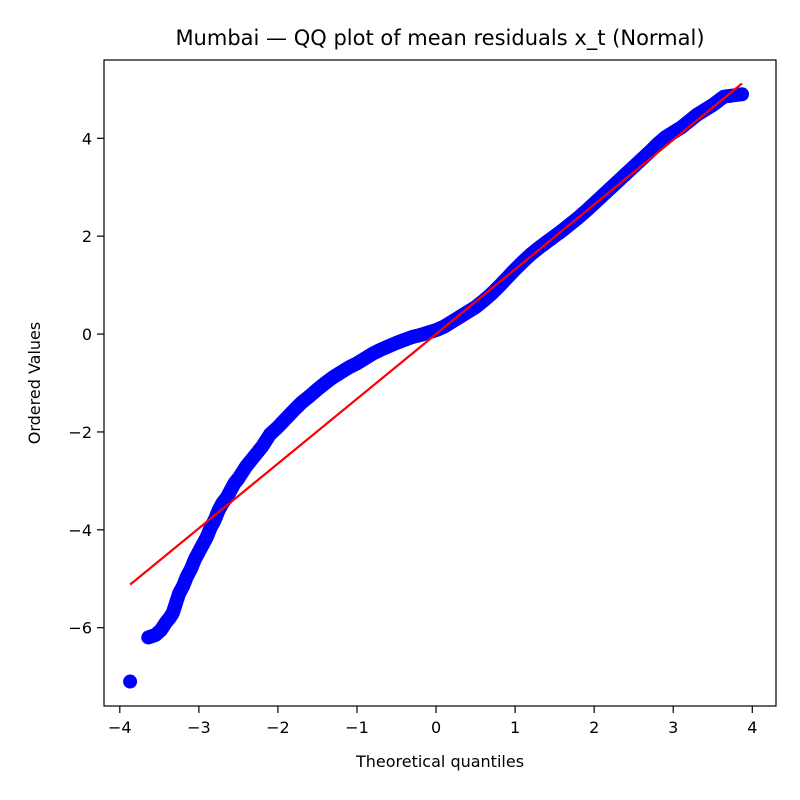 This screenshot has height=800, width=800. I want to click on x-tick-label: −4, so click(120, 727).